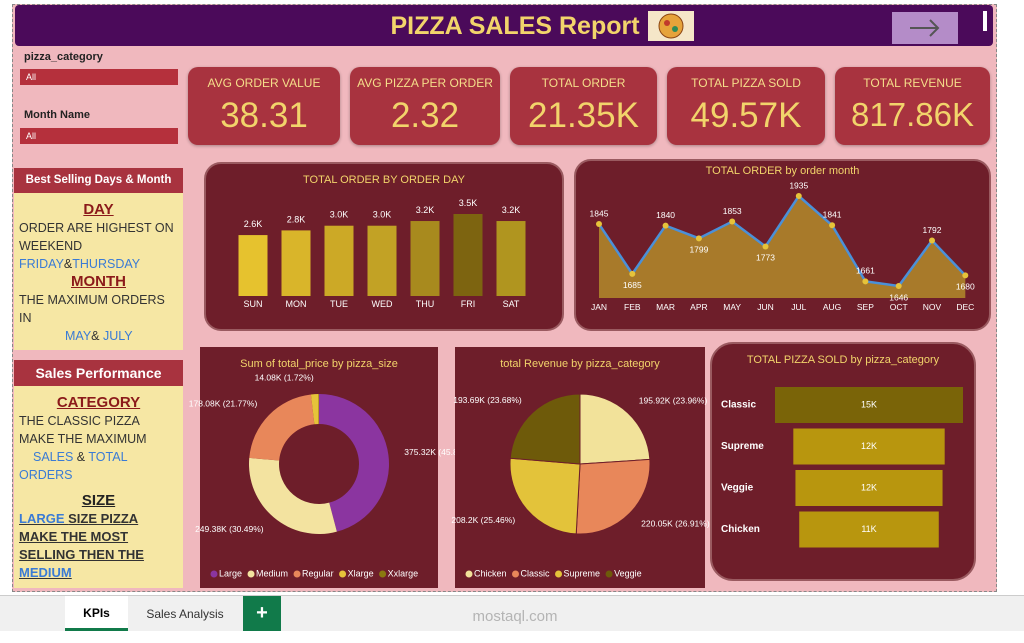  I want to click on line, so click(782, 241).